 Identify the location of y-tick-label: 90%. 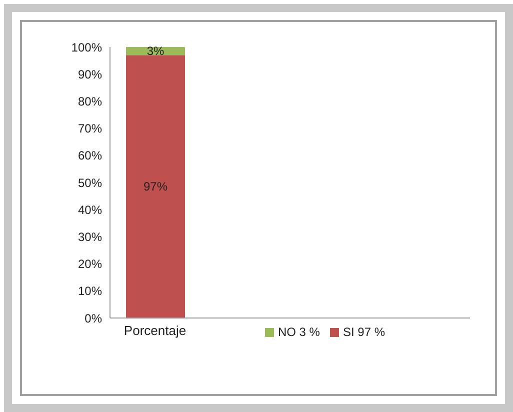
(90, 74).